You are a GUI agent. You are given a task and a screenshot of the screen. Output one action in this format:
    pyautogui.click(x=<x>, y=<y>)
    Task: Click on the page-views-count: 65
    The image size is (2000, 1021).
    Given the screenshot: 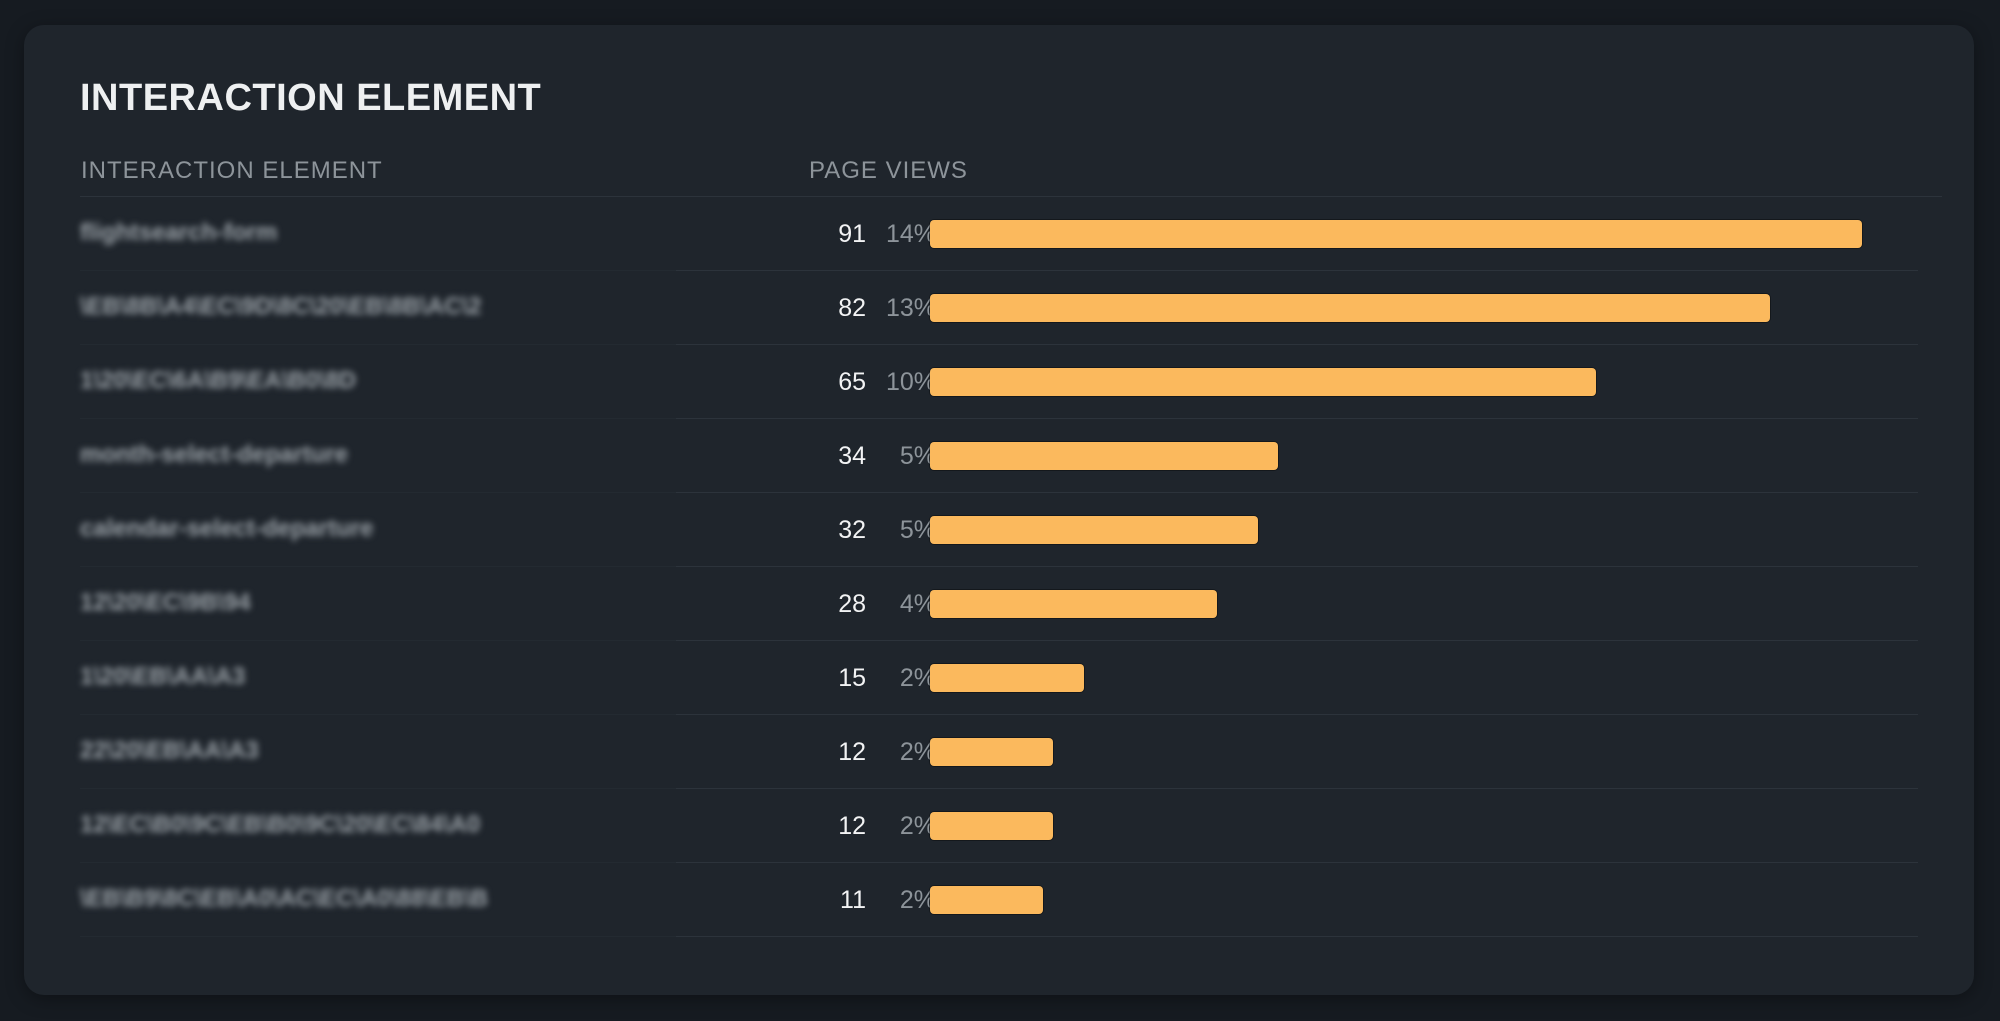 What is the action you would take?
    pyautogui.click(x=852, y=382)
    